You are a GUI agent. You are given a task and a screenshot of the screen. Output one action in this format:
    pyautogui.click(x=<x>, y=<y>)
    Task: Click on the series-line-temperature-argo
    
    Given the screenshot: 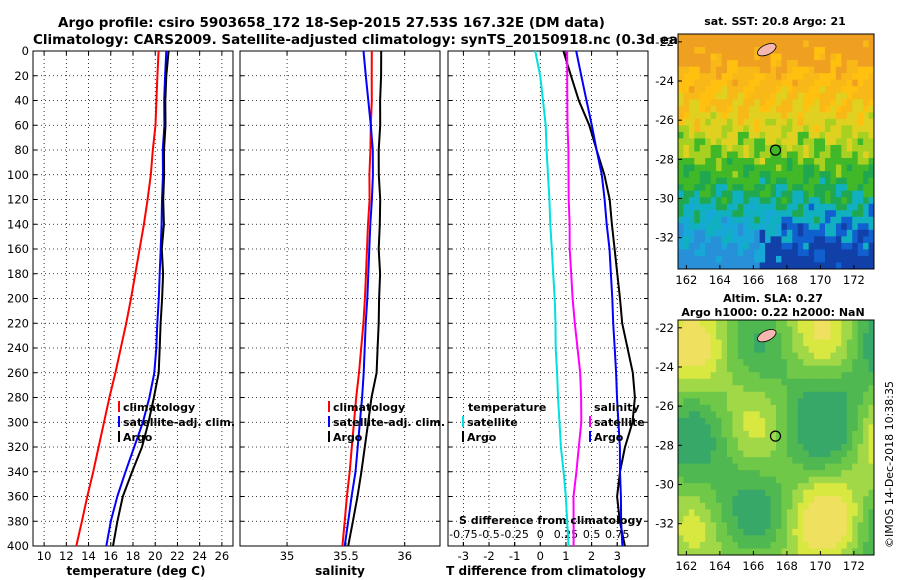 What is the action you would take?
    pyautogui.click(x=599, y=298)
    